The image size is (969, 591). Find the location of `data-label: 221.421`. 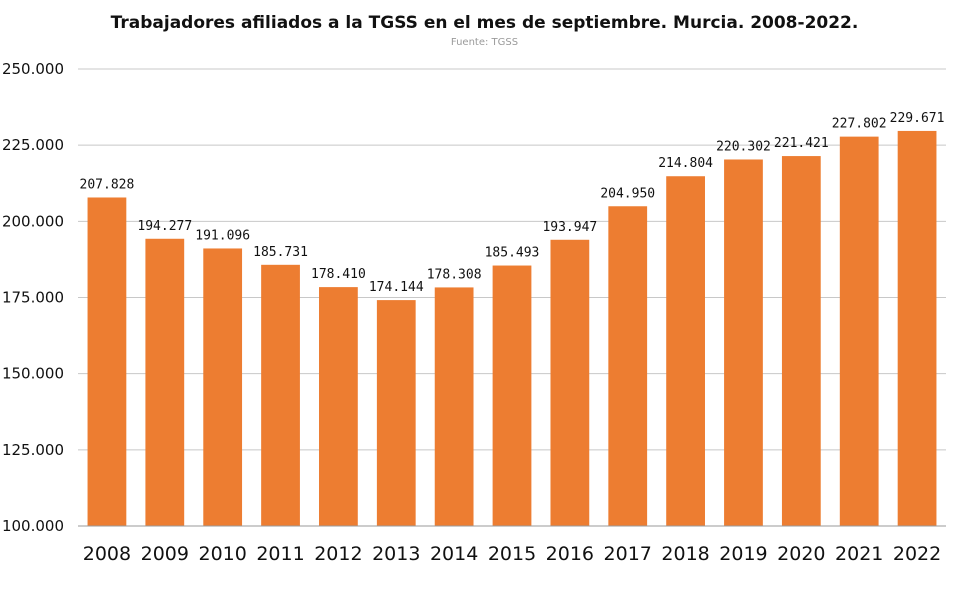

data-label: 221.421 is located at coordinates (801, 143).